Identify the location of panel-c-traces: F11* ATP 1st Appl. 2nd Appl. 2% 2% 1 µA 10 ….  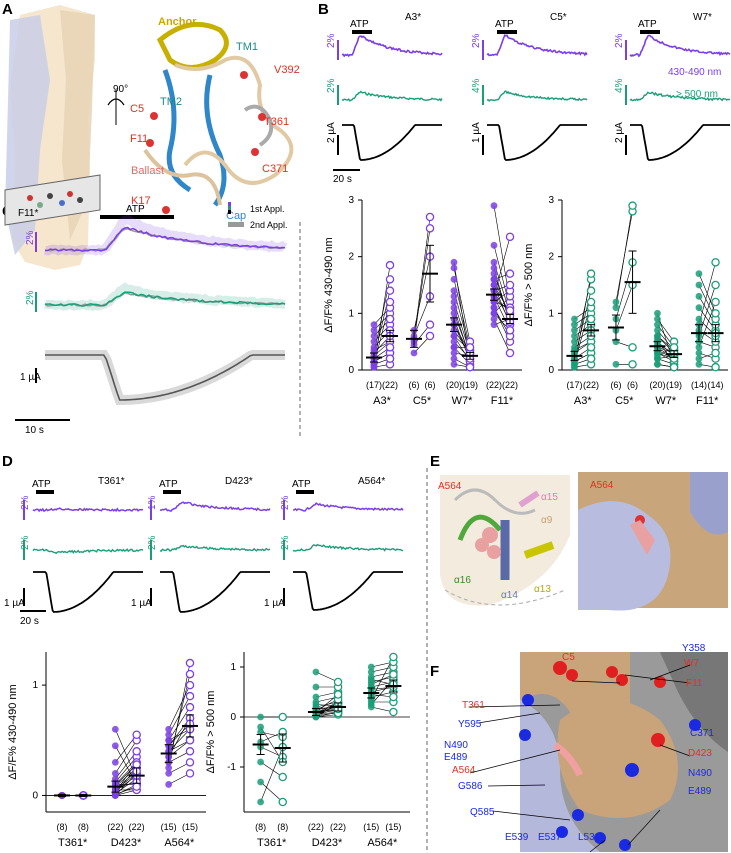
(151, 319).